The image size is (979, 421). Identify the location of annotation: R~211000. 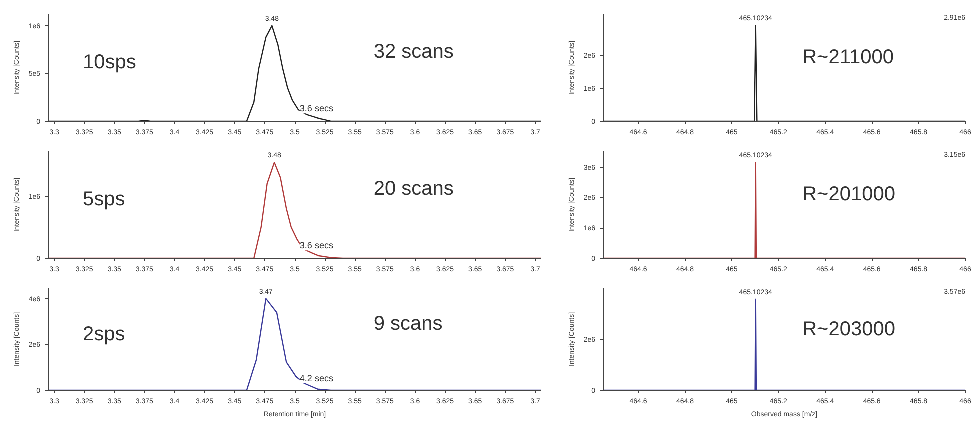
(848, 57).